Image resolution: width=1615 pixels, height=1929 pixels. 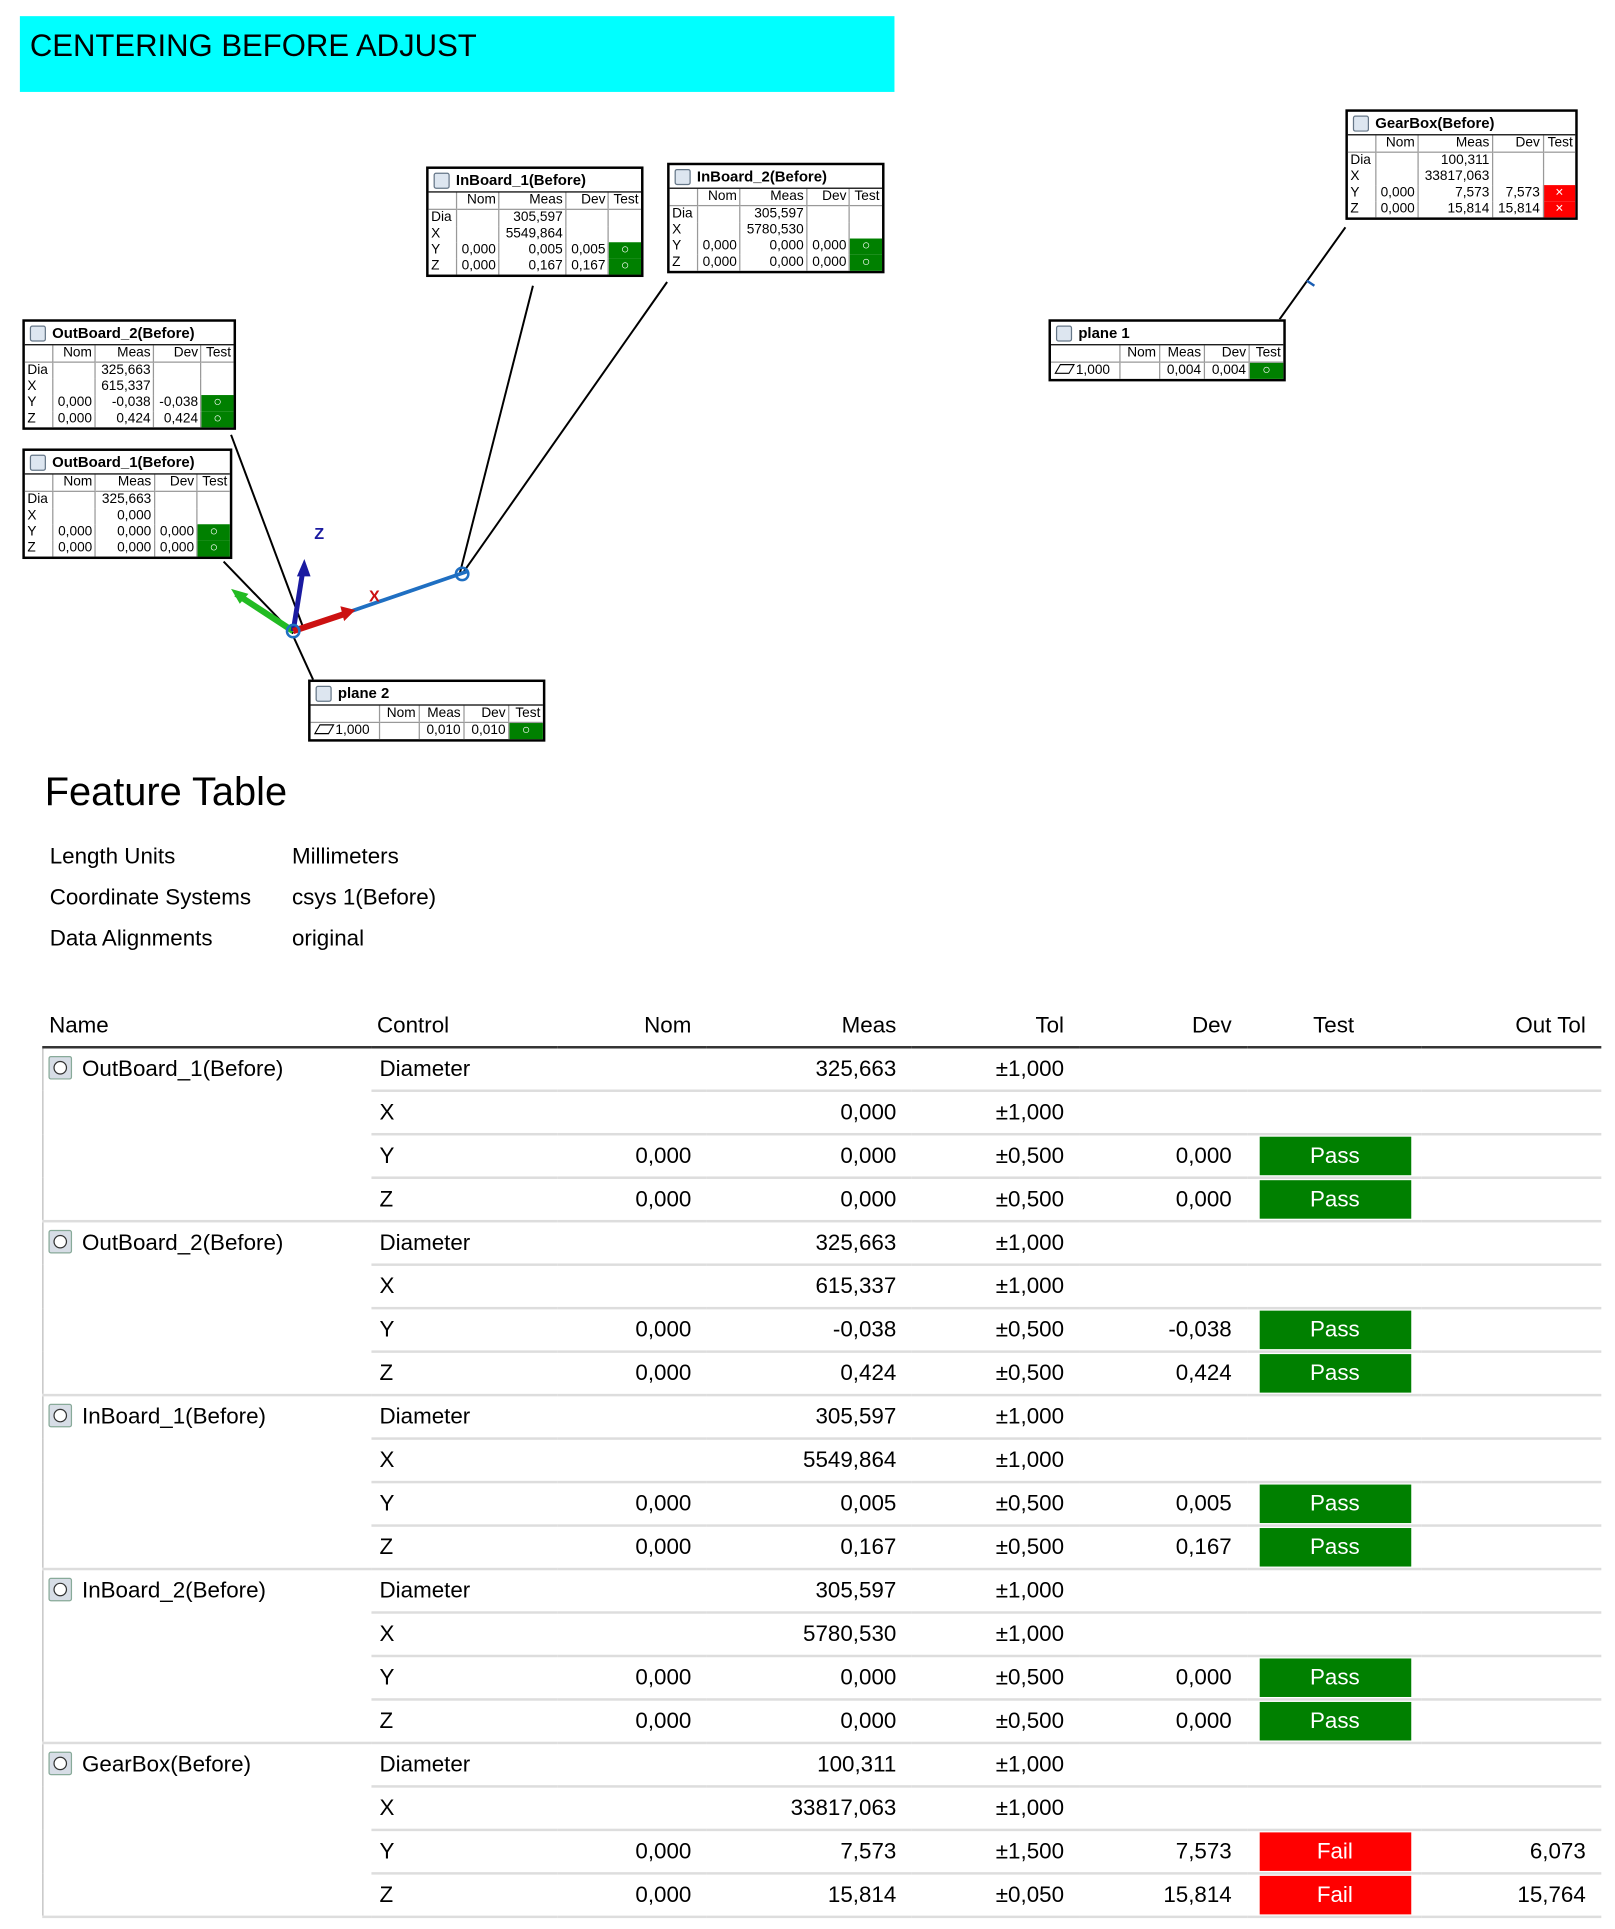 I want to click on cell-text: 7,573, so click(x=1472, y=193).